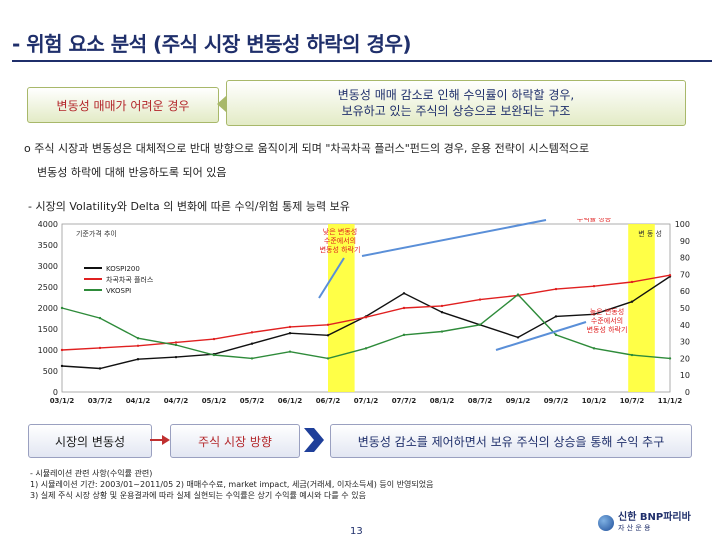 This screenshot has width=720, height=540. I want to click on right-axis-note: 변 동 성, so click(650, 233).